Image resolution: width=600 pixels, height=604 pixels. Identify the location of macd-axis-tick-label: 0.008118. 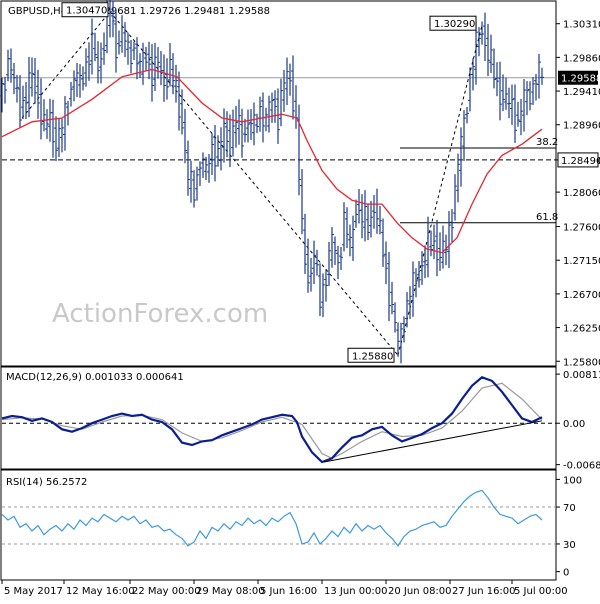
(581, 375).